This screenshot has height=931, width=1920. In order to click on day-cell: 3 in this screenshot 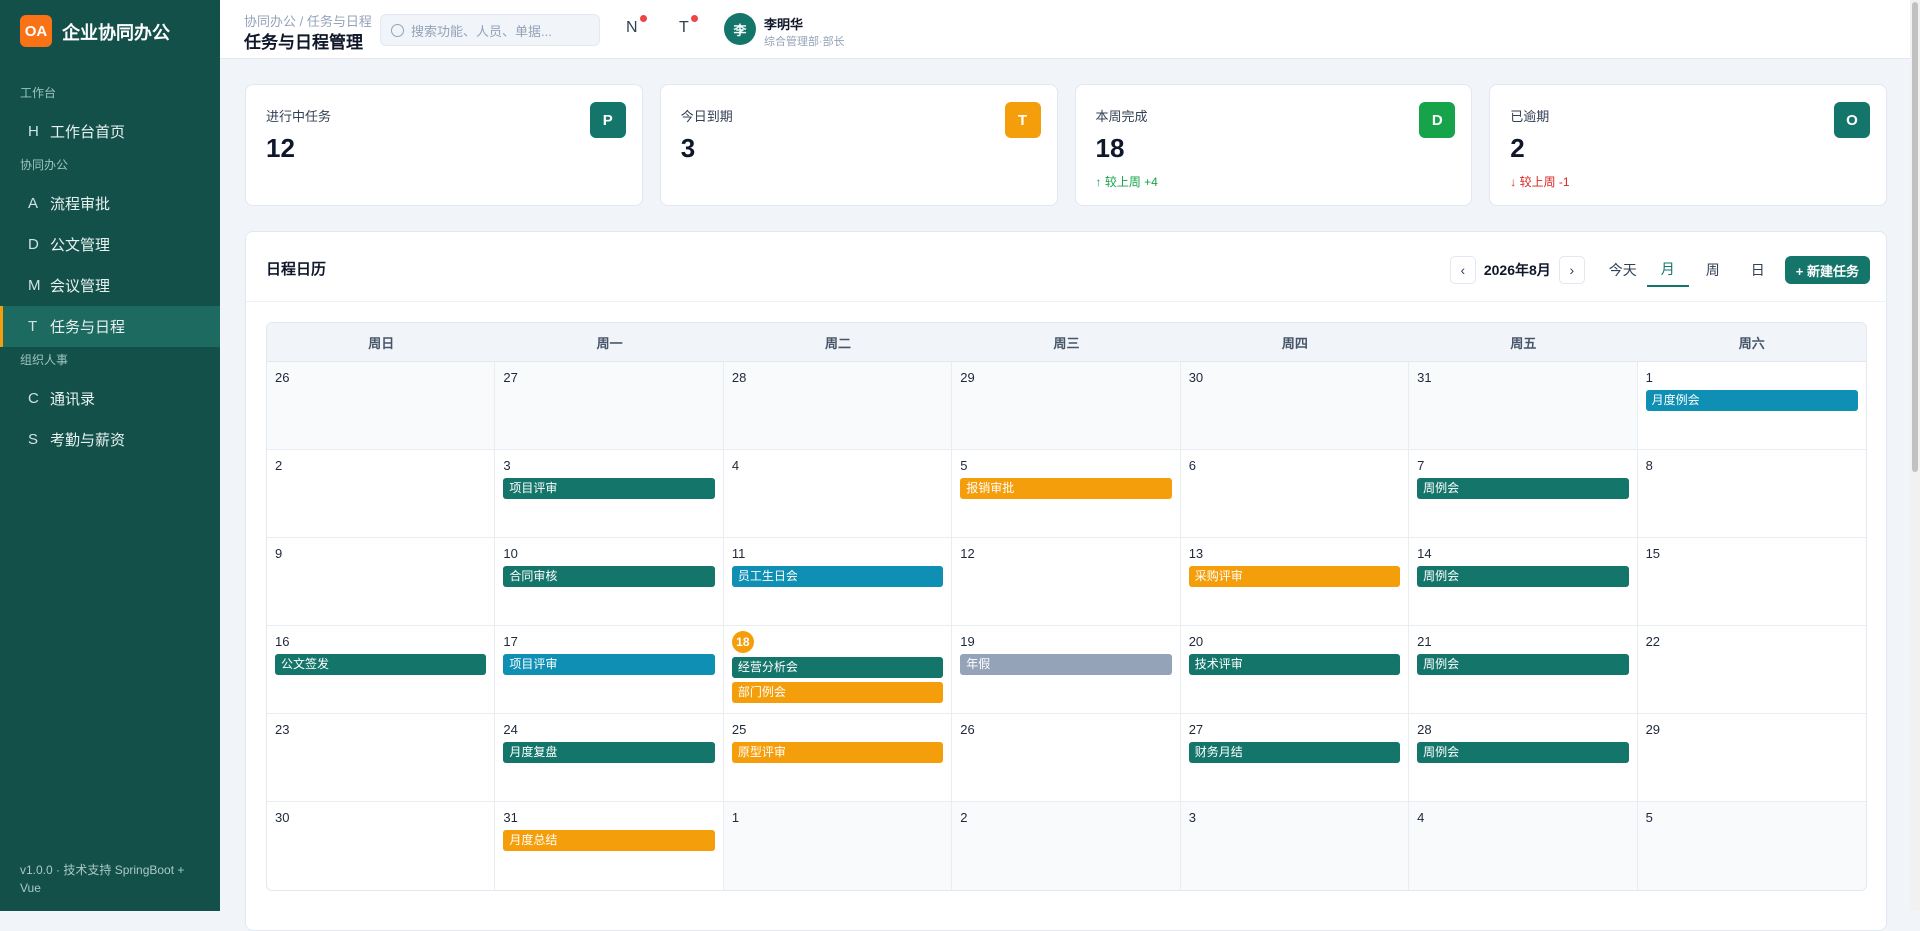, I will do `click(1295, 846)`.